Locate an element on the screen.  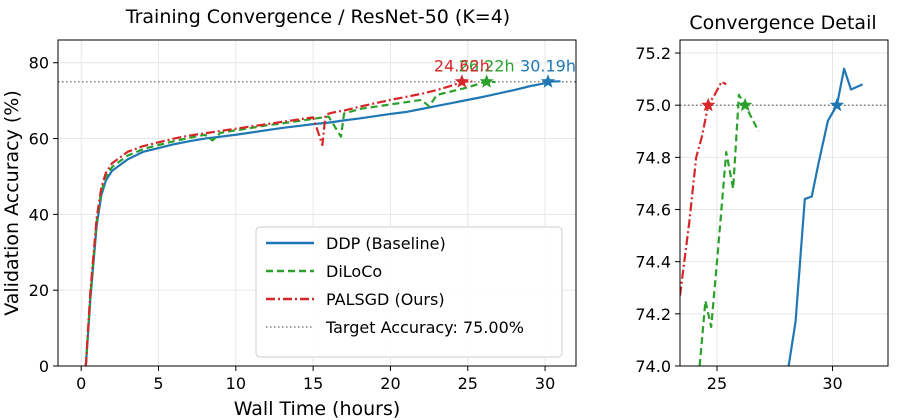
main-marker-palsgd-ours is located at coordinates (462, 81).